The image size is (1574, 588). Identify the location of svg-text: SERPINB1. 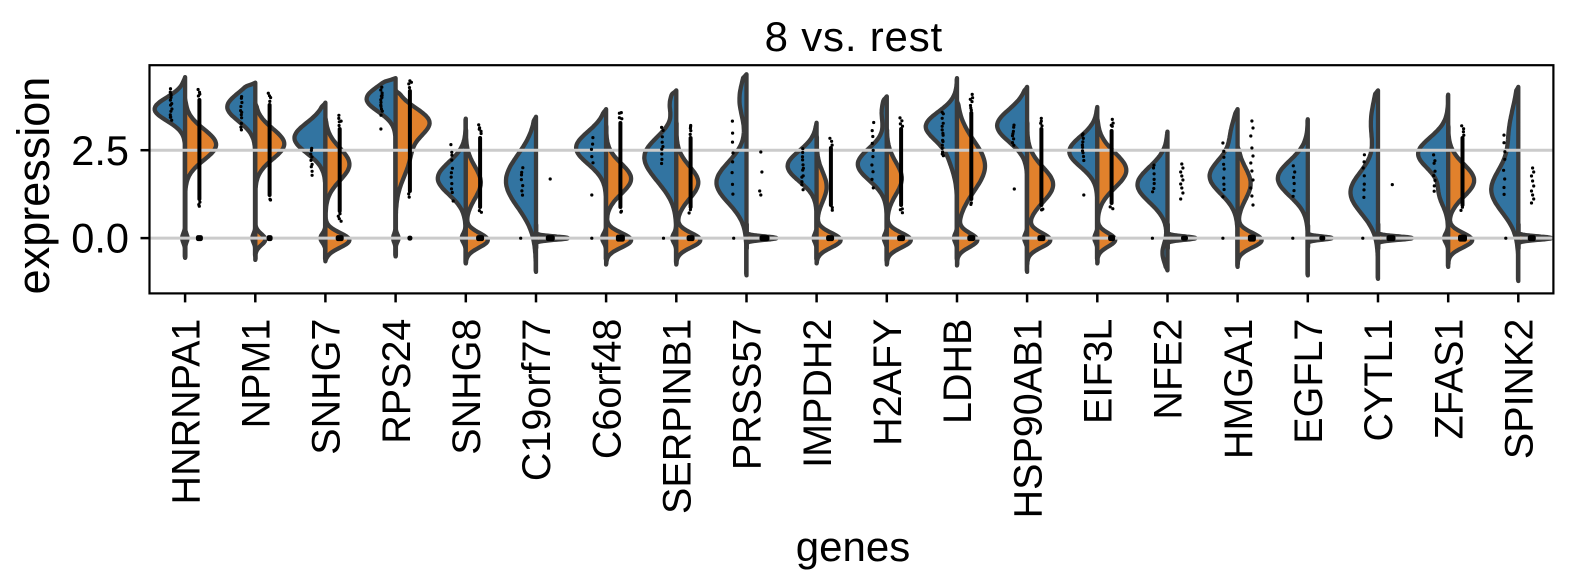
(678, 416).